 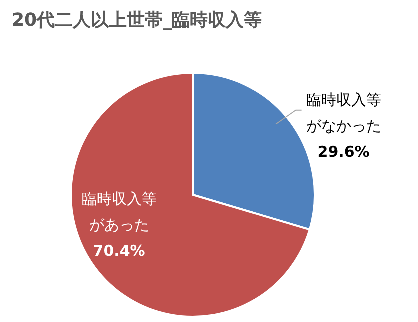 I want to click on slice-label: 臨時収入等がなかった, so click(x=344, y=113).